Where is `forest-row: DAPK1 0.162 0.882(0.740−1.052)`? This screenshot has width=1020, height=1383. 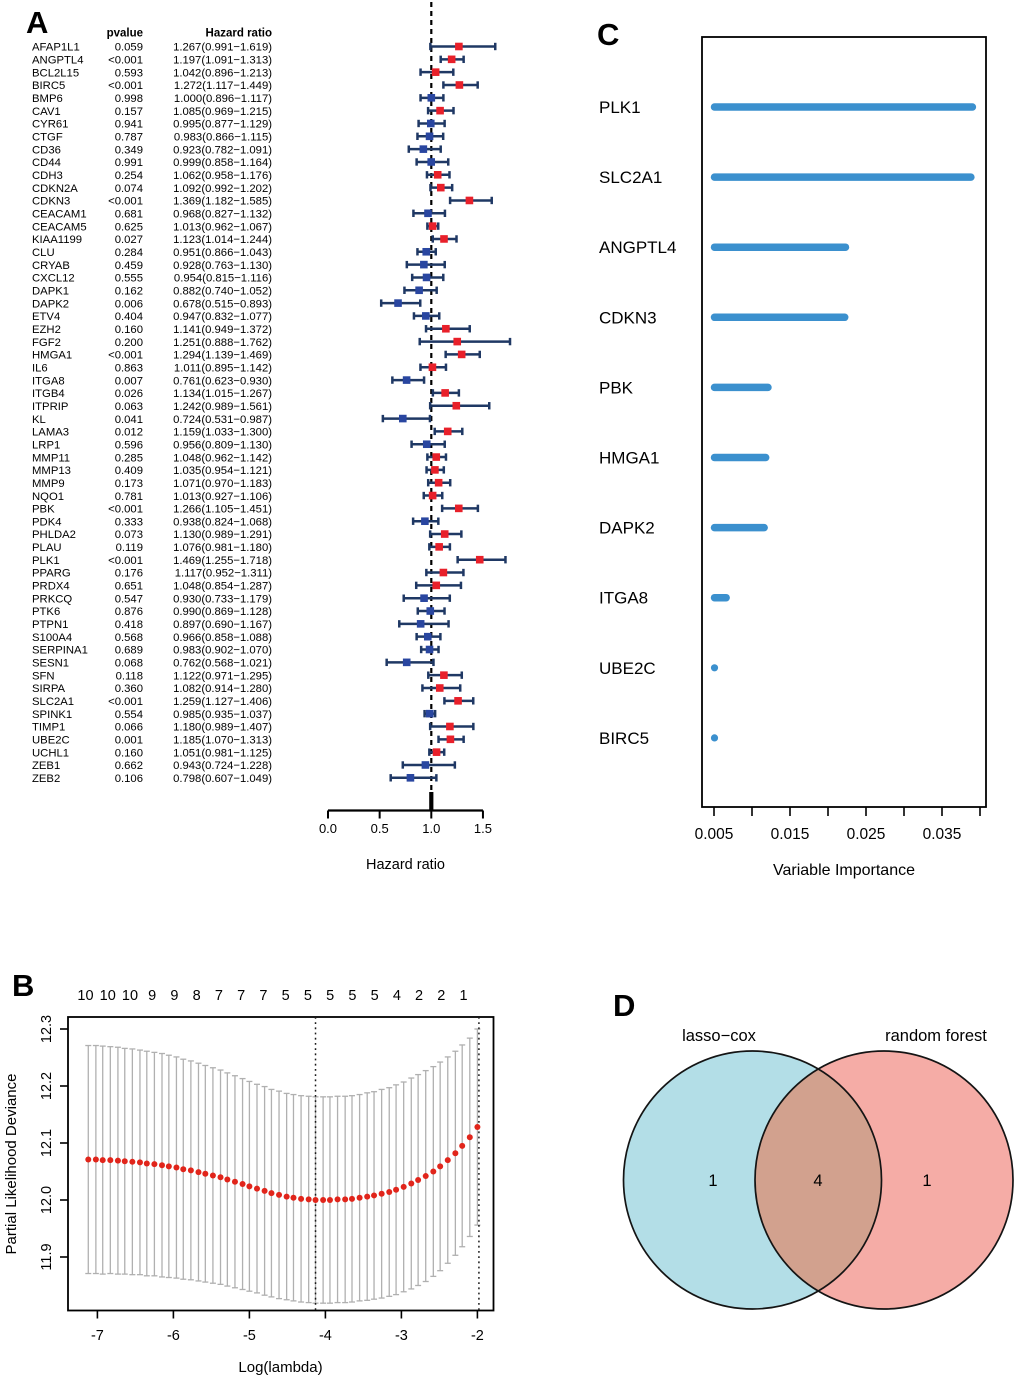 forest-row: DAPK1 0.162 0.882(0.740−1.052) is located at coordinates (235, 291).